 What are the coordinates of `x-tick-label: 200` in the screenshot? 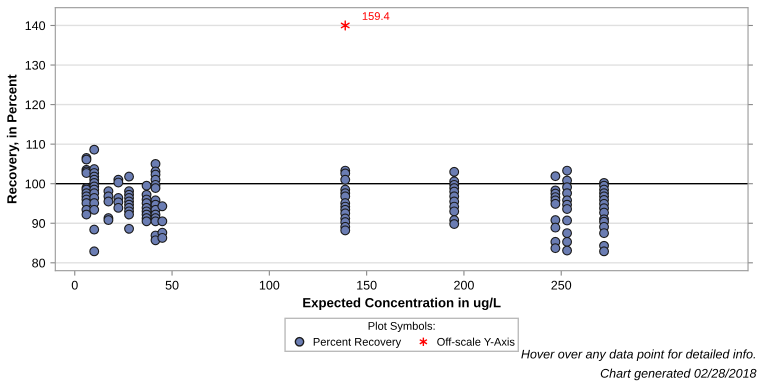 It's located at (464, 285).